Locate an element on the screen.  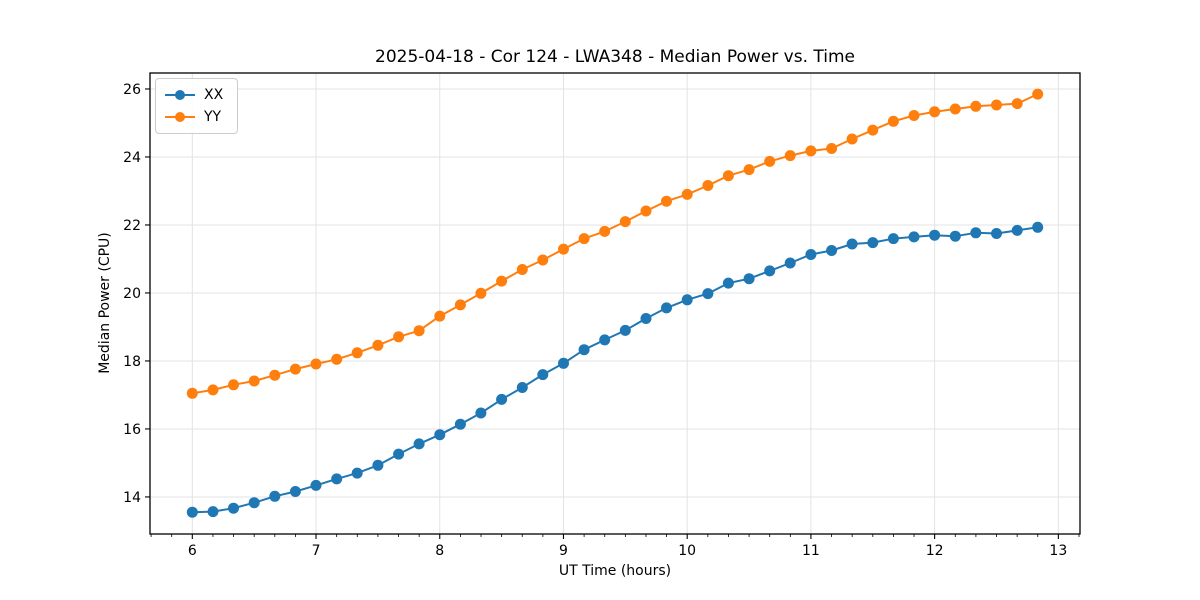
xx-line-marker-swatch is located at coordinates (180, 95).